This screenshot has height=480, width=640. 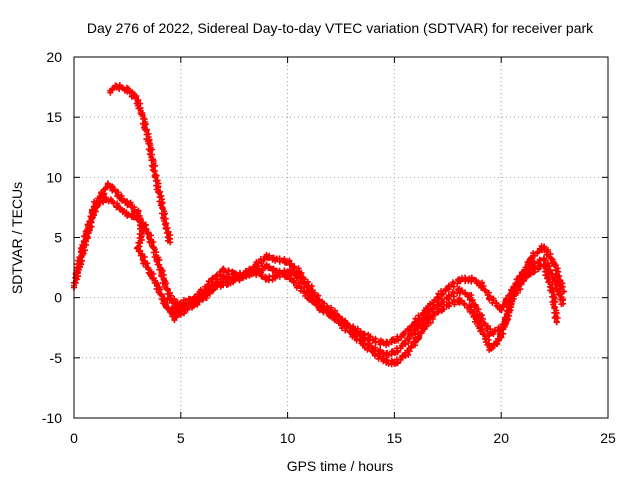 What do you see at coordinates (58, 298) in the screenshot?
I see `y-tick-label: 0` at bounding box center [58, 298].